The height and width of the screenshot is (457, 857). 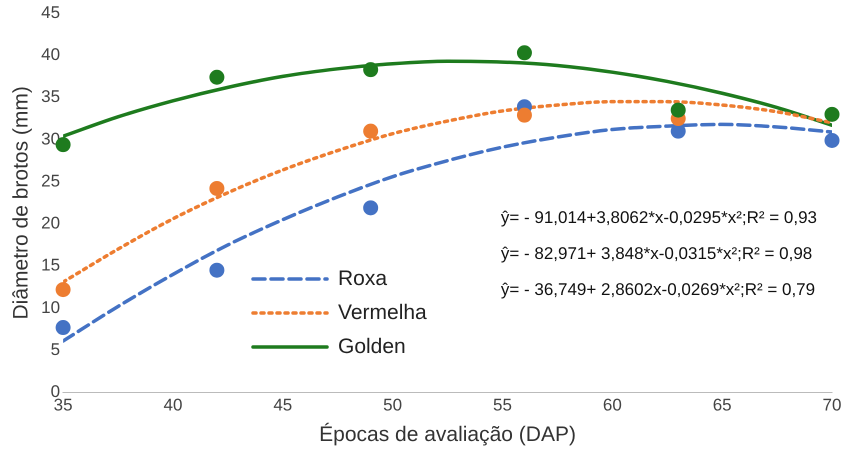 I want to click on annotation: ŷ= - 36,749+ 2,8602x-0,0269*x²;R² = 0,79, so click(x=658, y=290).